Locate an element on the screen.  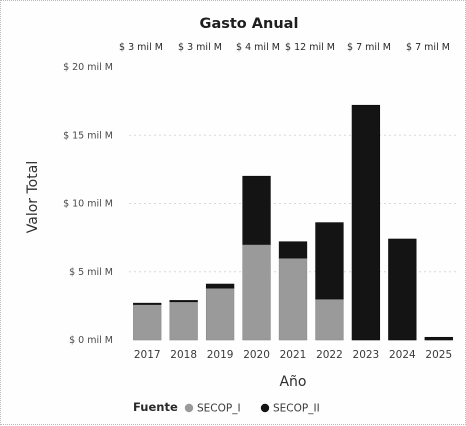
x-tick-label-2025: 2025 is located at coordinates (438, 355).